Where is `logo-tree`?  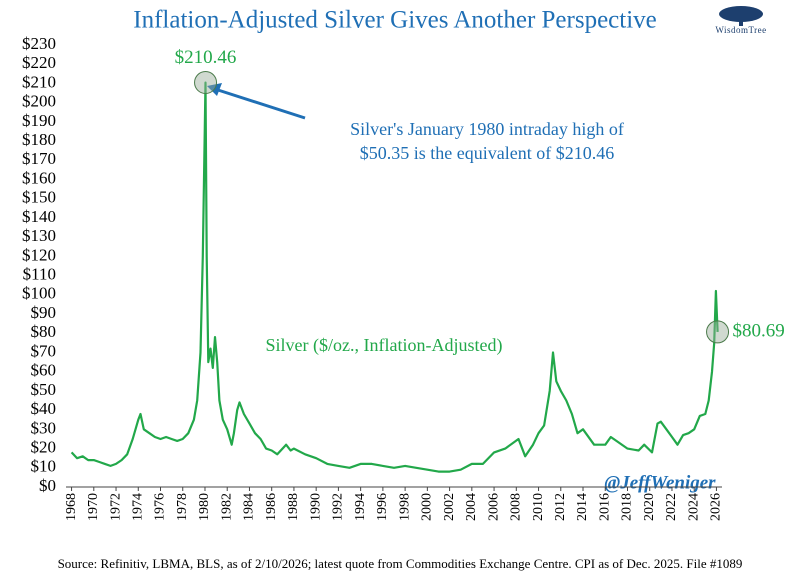
logo-tree is located at coordinates (741, 14).